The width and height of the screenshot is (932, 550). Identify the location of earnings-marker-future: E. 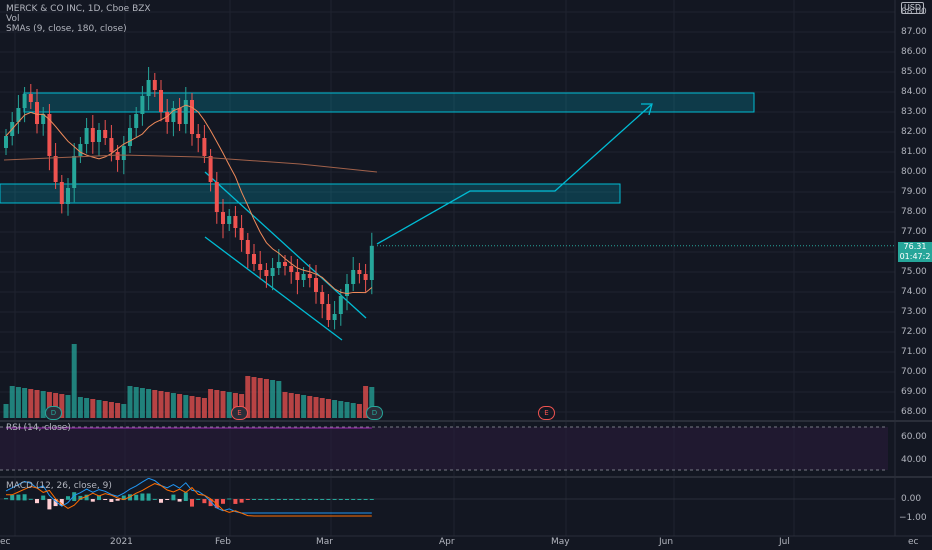
(546, 413).